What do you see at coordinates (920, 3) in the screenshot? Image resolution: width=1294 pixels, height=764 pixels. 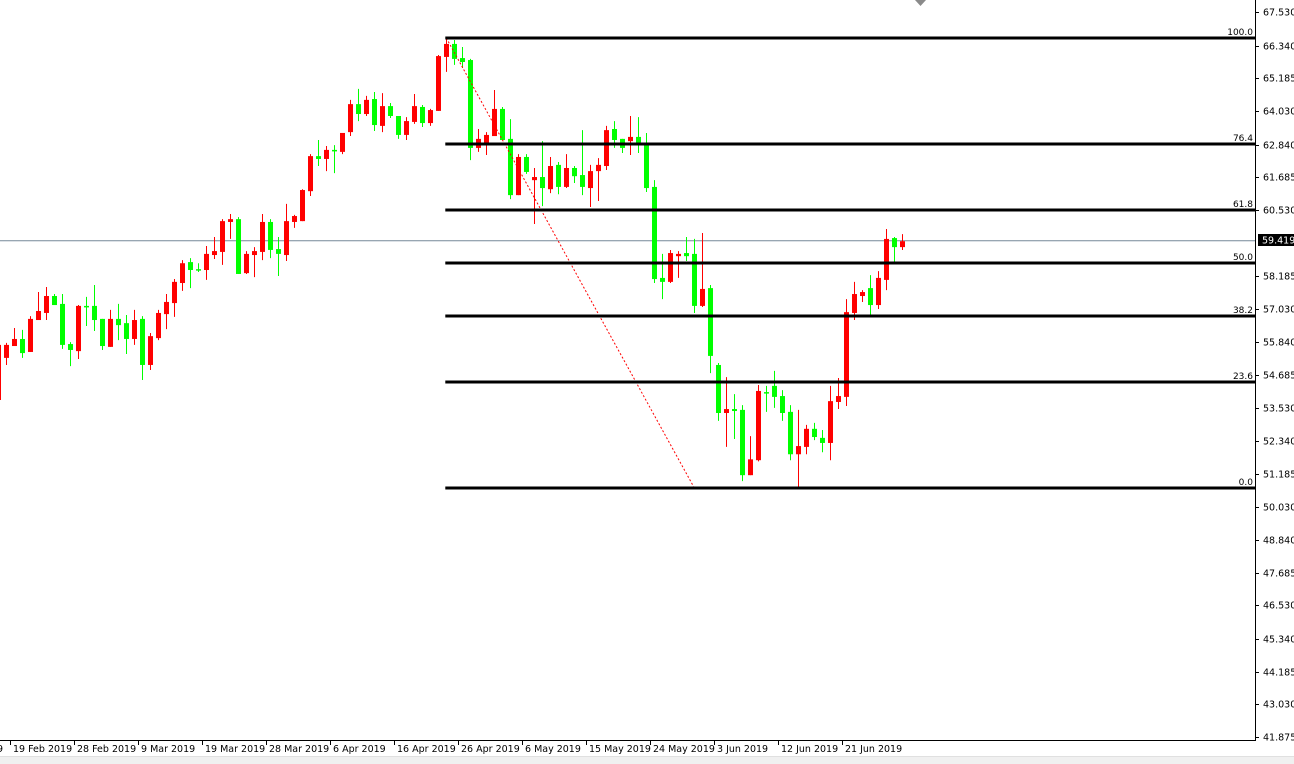 I see `chart-shift-marker-icon` at bounding box center [920, 3].